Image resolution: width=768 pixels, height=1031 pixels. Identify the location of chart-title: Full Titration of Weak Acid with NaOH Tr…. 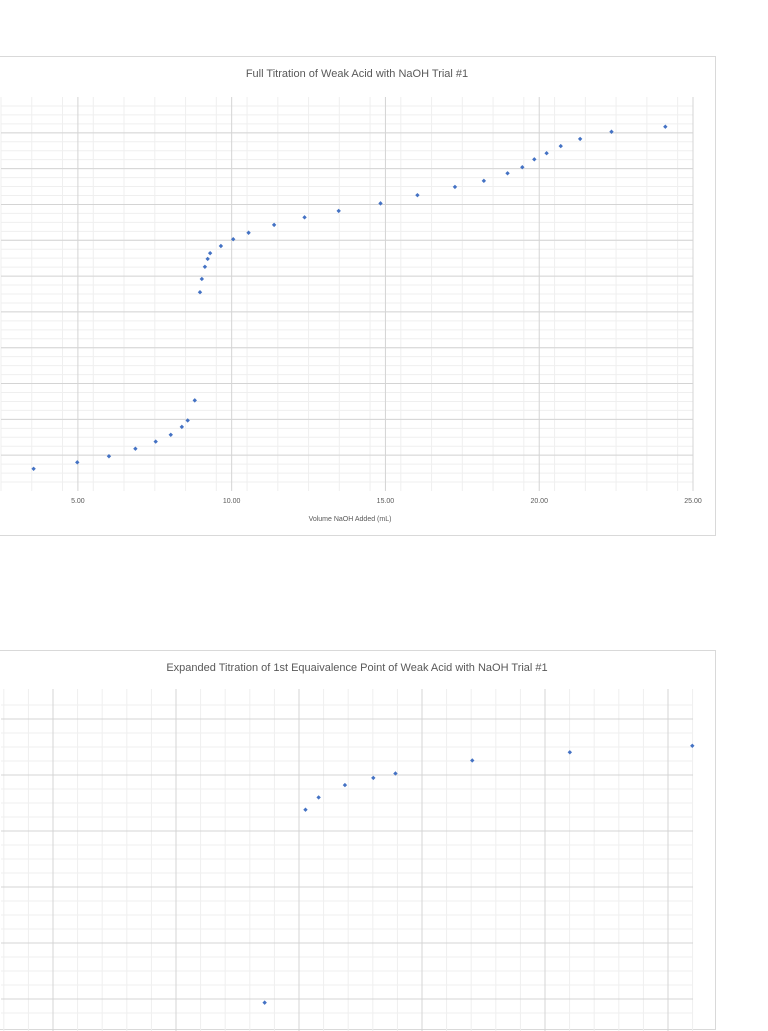
(357, 74).